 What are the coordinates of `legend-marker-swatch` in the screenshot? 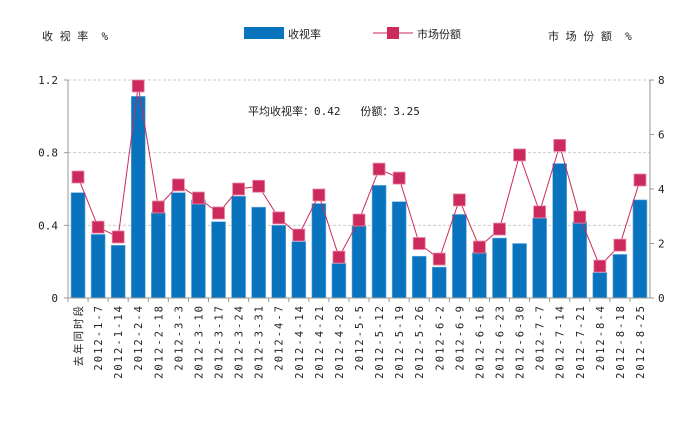 It's located at (393, 33).